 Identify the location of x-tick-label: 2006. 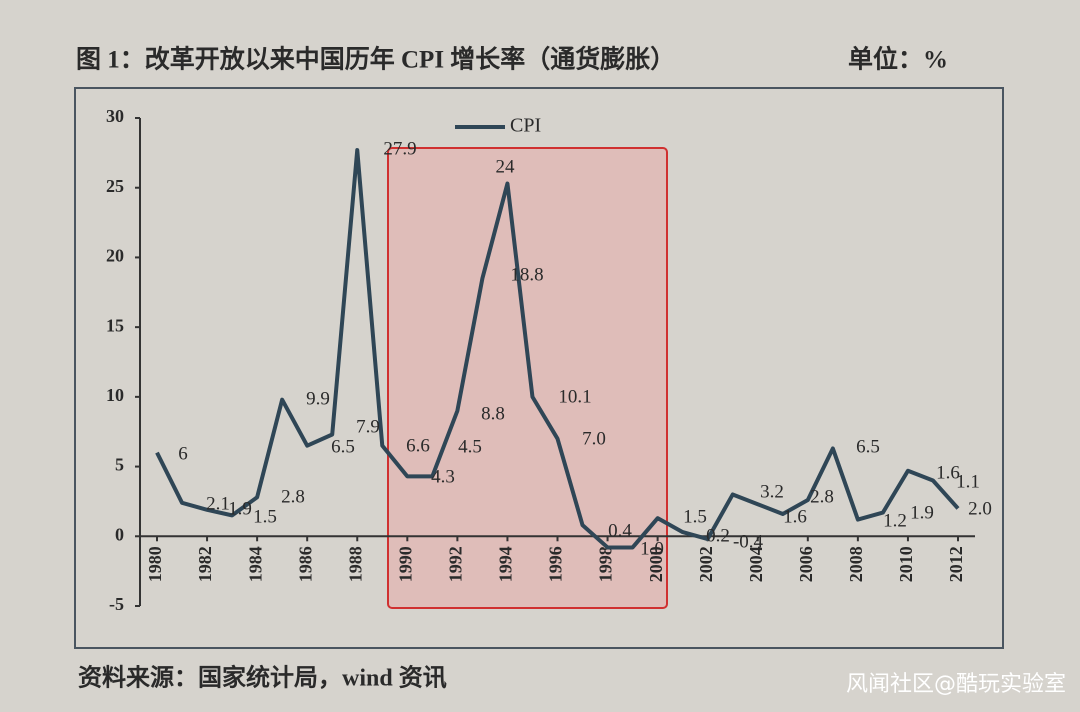
(806, 564).